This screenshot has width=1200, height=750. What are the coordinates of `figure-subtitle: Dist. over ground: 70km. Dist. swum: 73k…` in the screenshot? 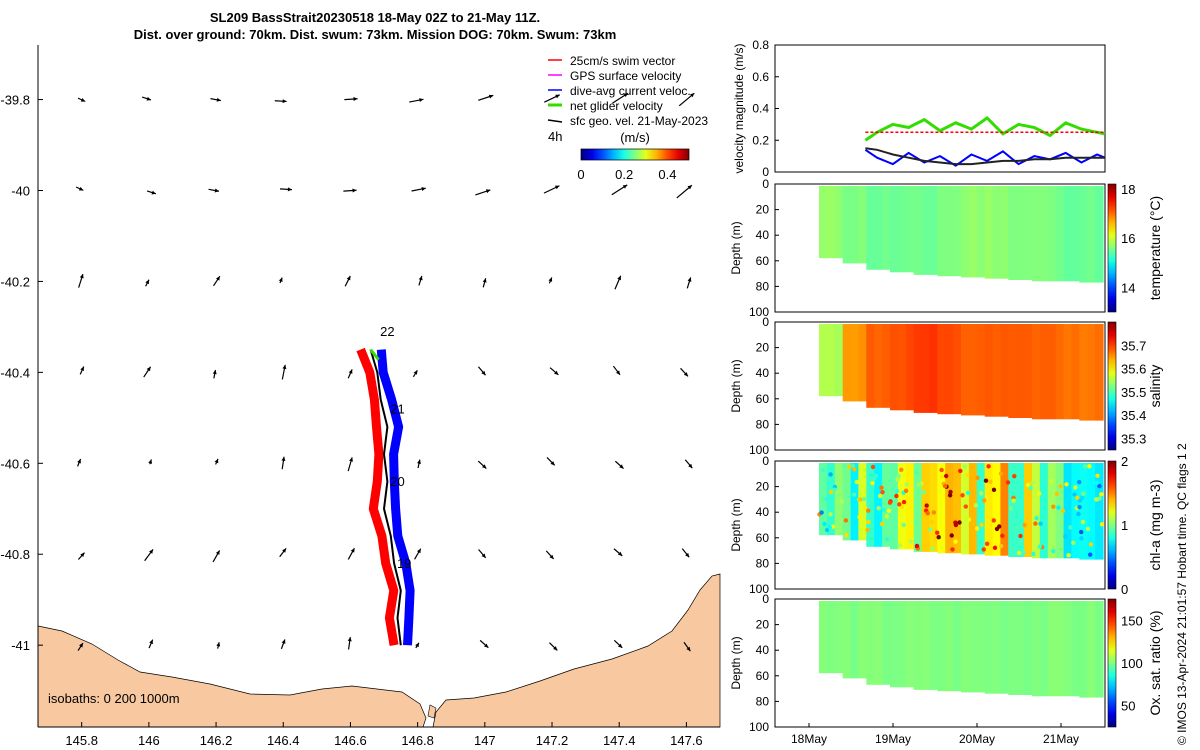 It's located at (375, 34).